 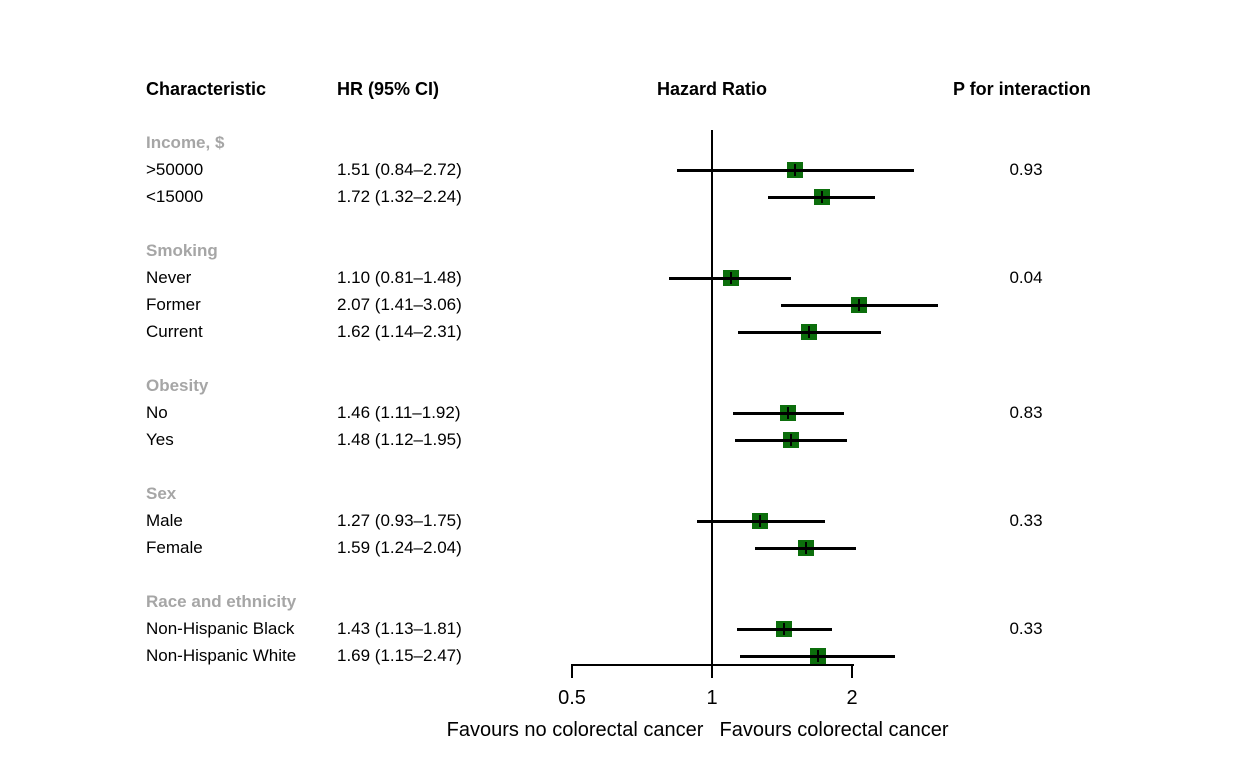 What do you see at coordinates (388, 89) in the screenshot?
I see `column-header-hr-ci: HR (95% CI)` at bounding box center [388, 89].